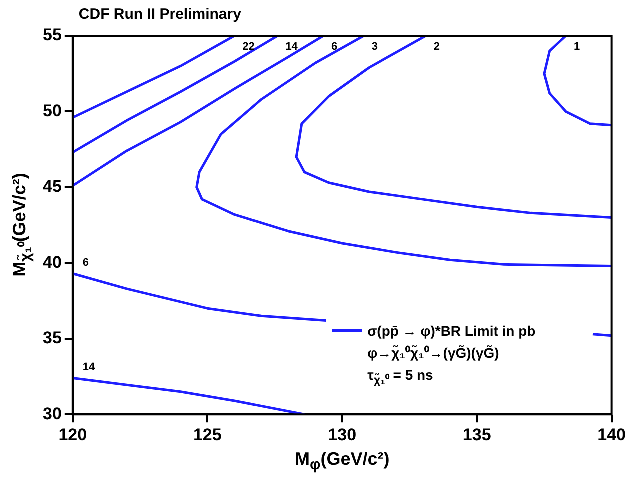 This screenshot has width=629, height=487. I want to click on annotation: τ$_{χ̃₁⁰}$ = 5 ns, so click(401, 377).